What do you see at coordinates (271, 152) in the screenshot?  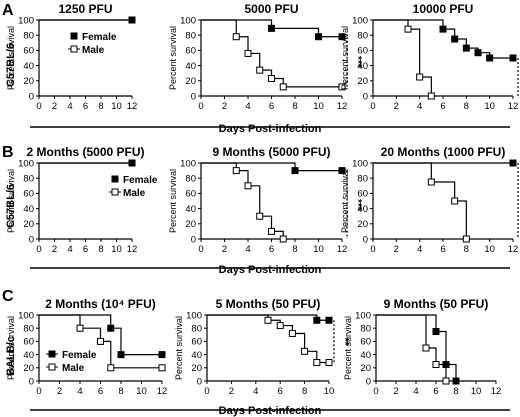 I see `chart-title: 9 Months (5000 PFU)` at bounding box center [271, 152].